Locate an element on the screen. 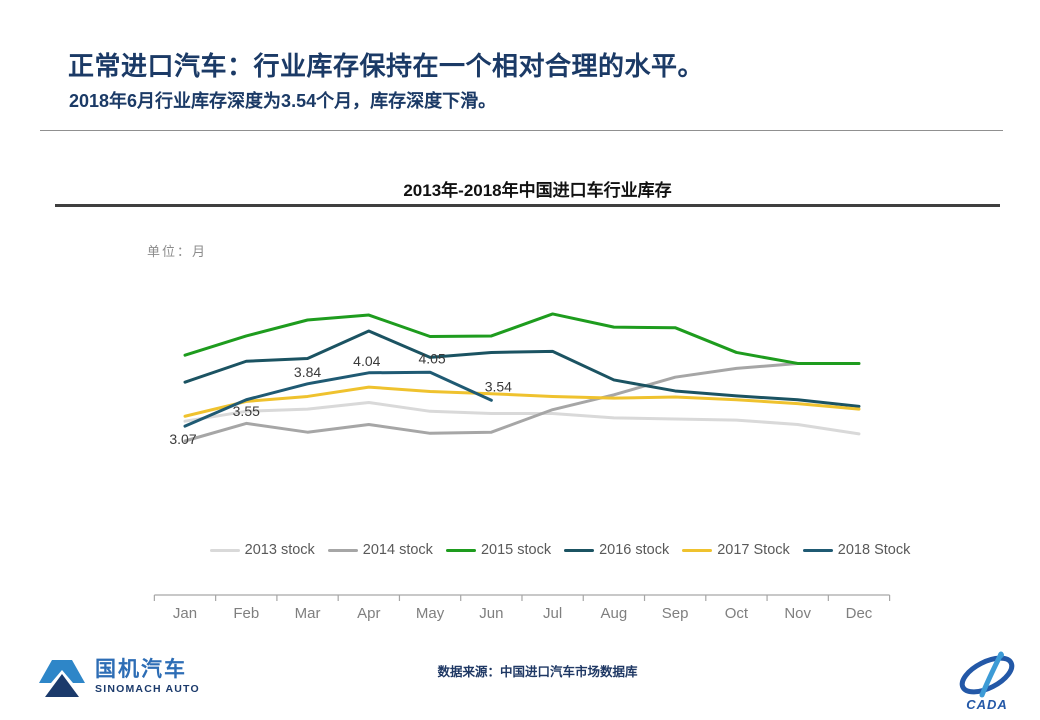  legend-label: 2015 stock is located at coordinates (516, 550).